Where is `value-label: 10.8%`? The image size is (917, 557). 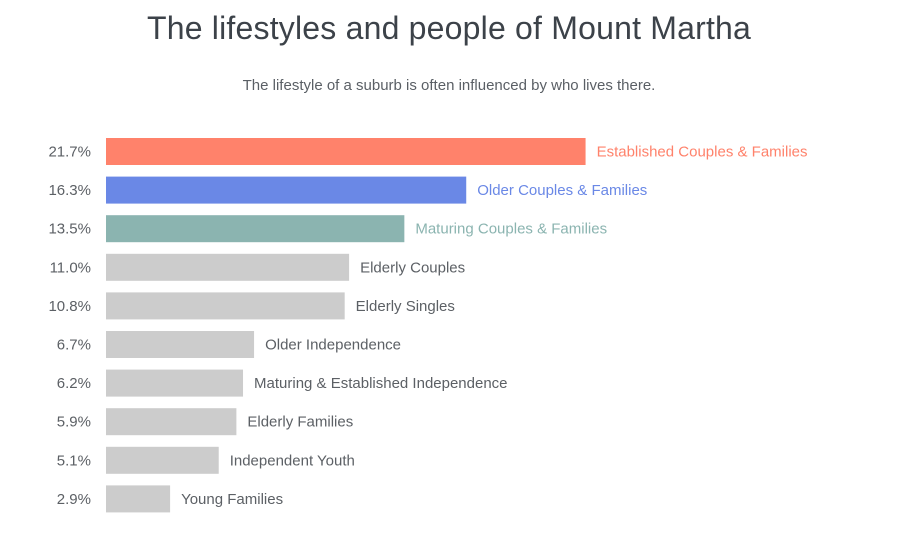
value-label: 10.8% is located at coordinates (69, 306).